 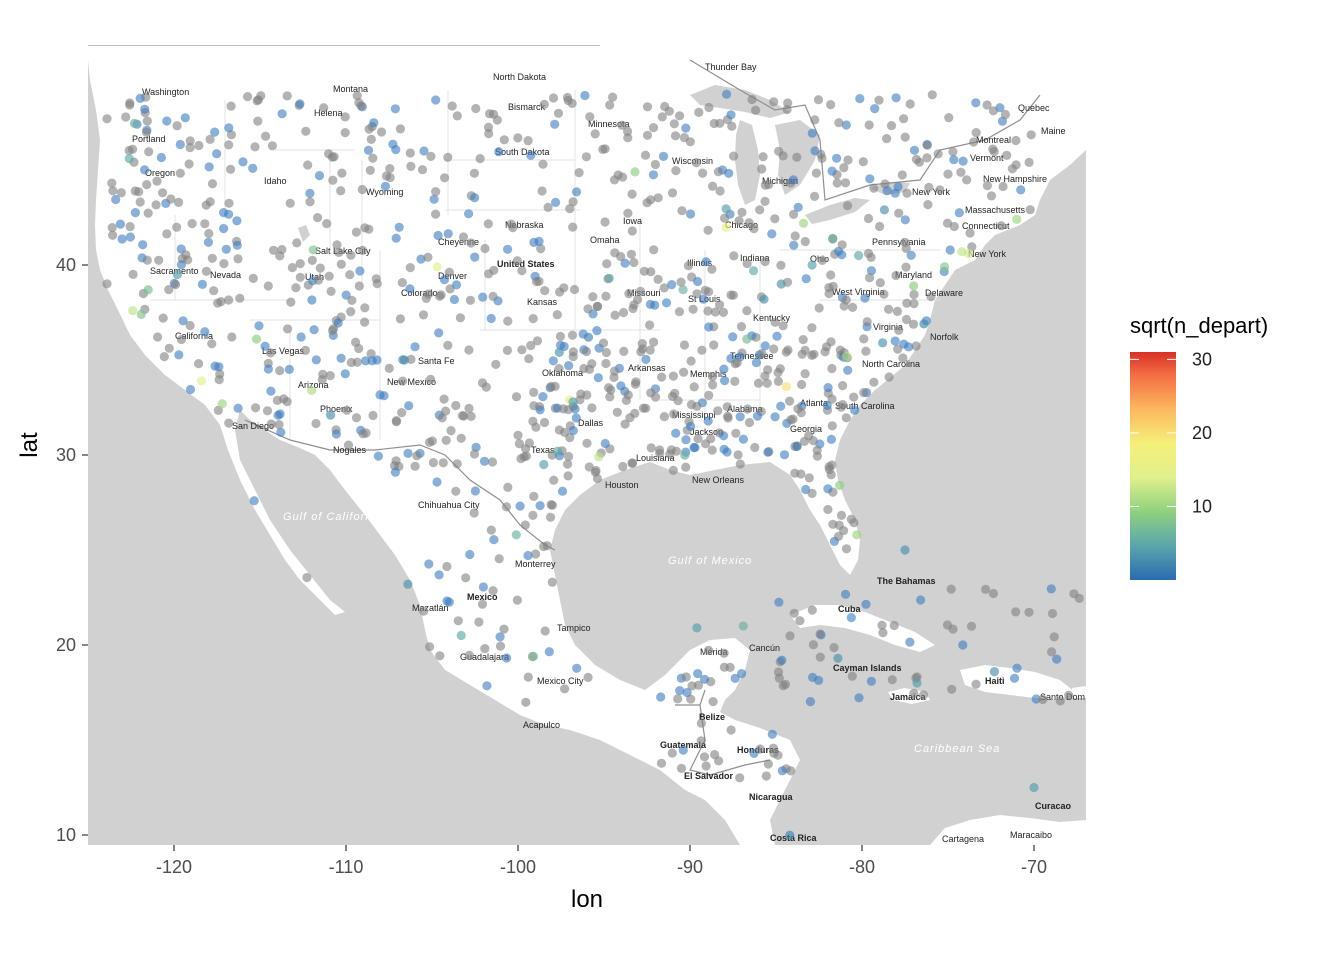 What do you see at coordinates (740, 101) in the screenshot?
I see `lake-superior` at bounding box center [740, 101].